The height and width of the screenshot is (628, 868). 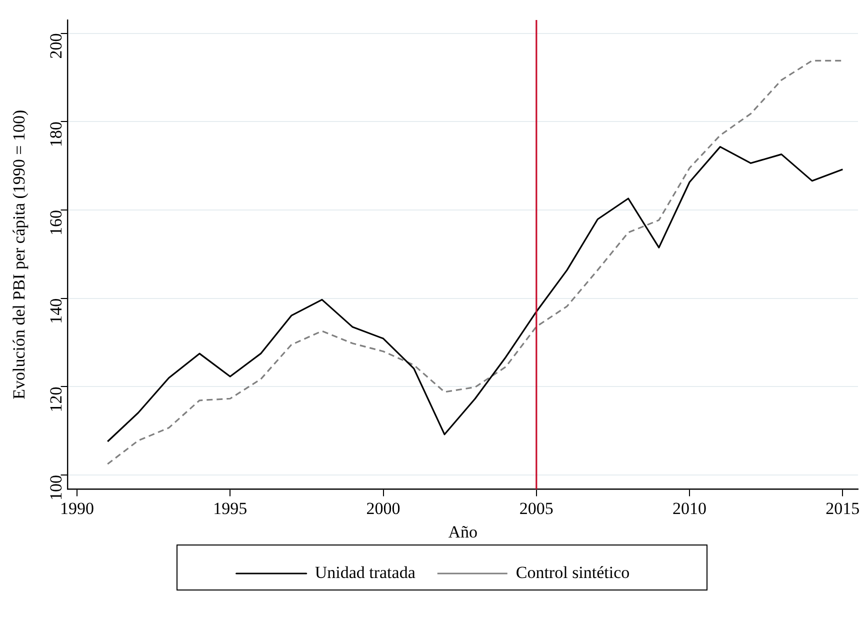 I want to click on x-tick-label: 2005, so click(x=536, y=508).